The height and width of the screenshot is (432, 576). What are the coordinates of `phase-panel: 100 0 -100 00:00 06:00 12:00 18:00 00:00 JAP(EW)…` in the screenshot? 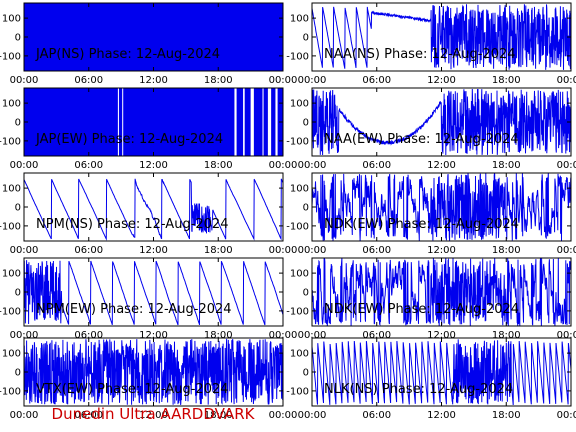 It's located at (149, 129).